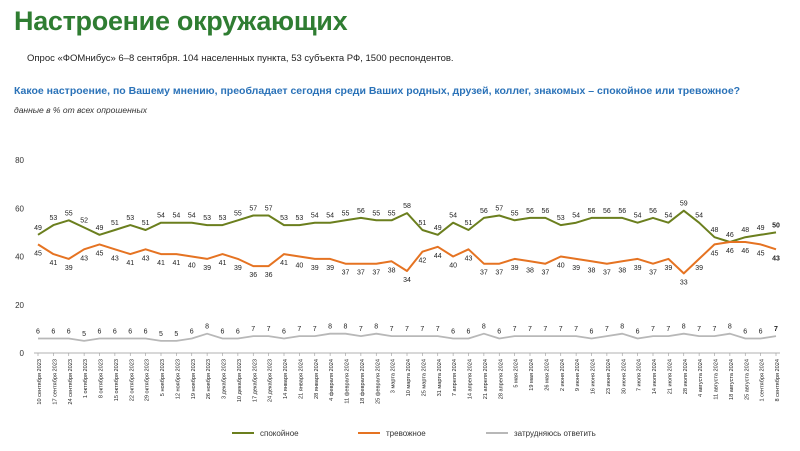  Describe the element at coordinates (730, 235) in the screenshot. I see `data-label-calm: 46` at that location.